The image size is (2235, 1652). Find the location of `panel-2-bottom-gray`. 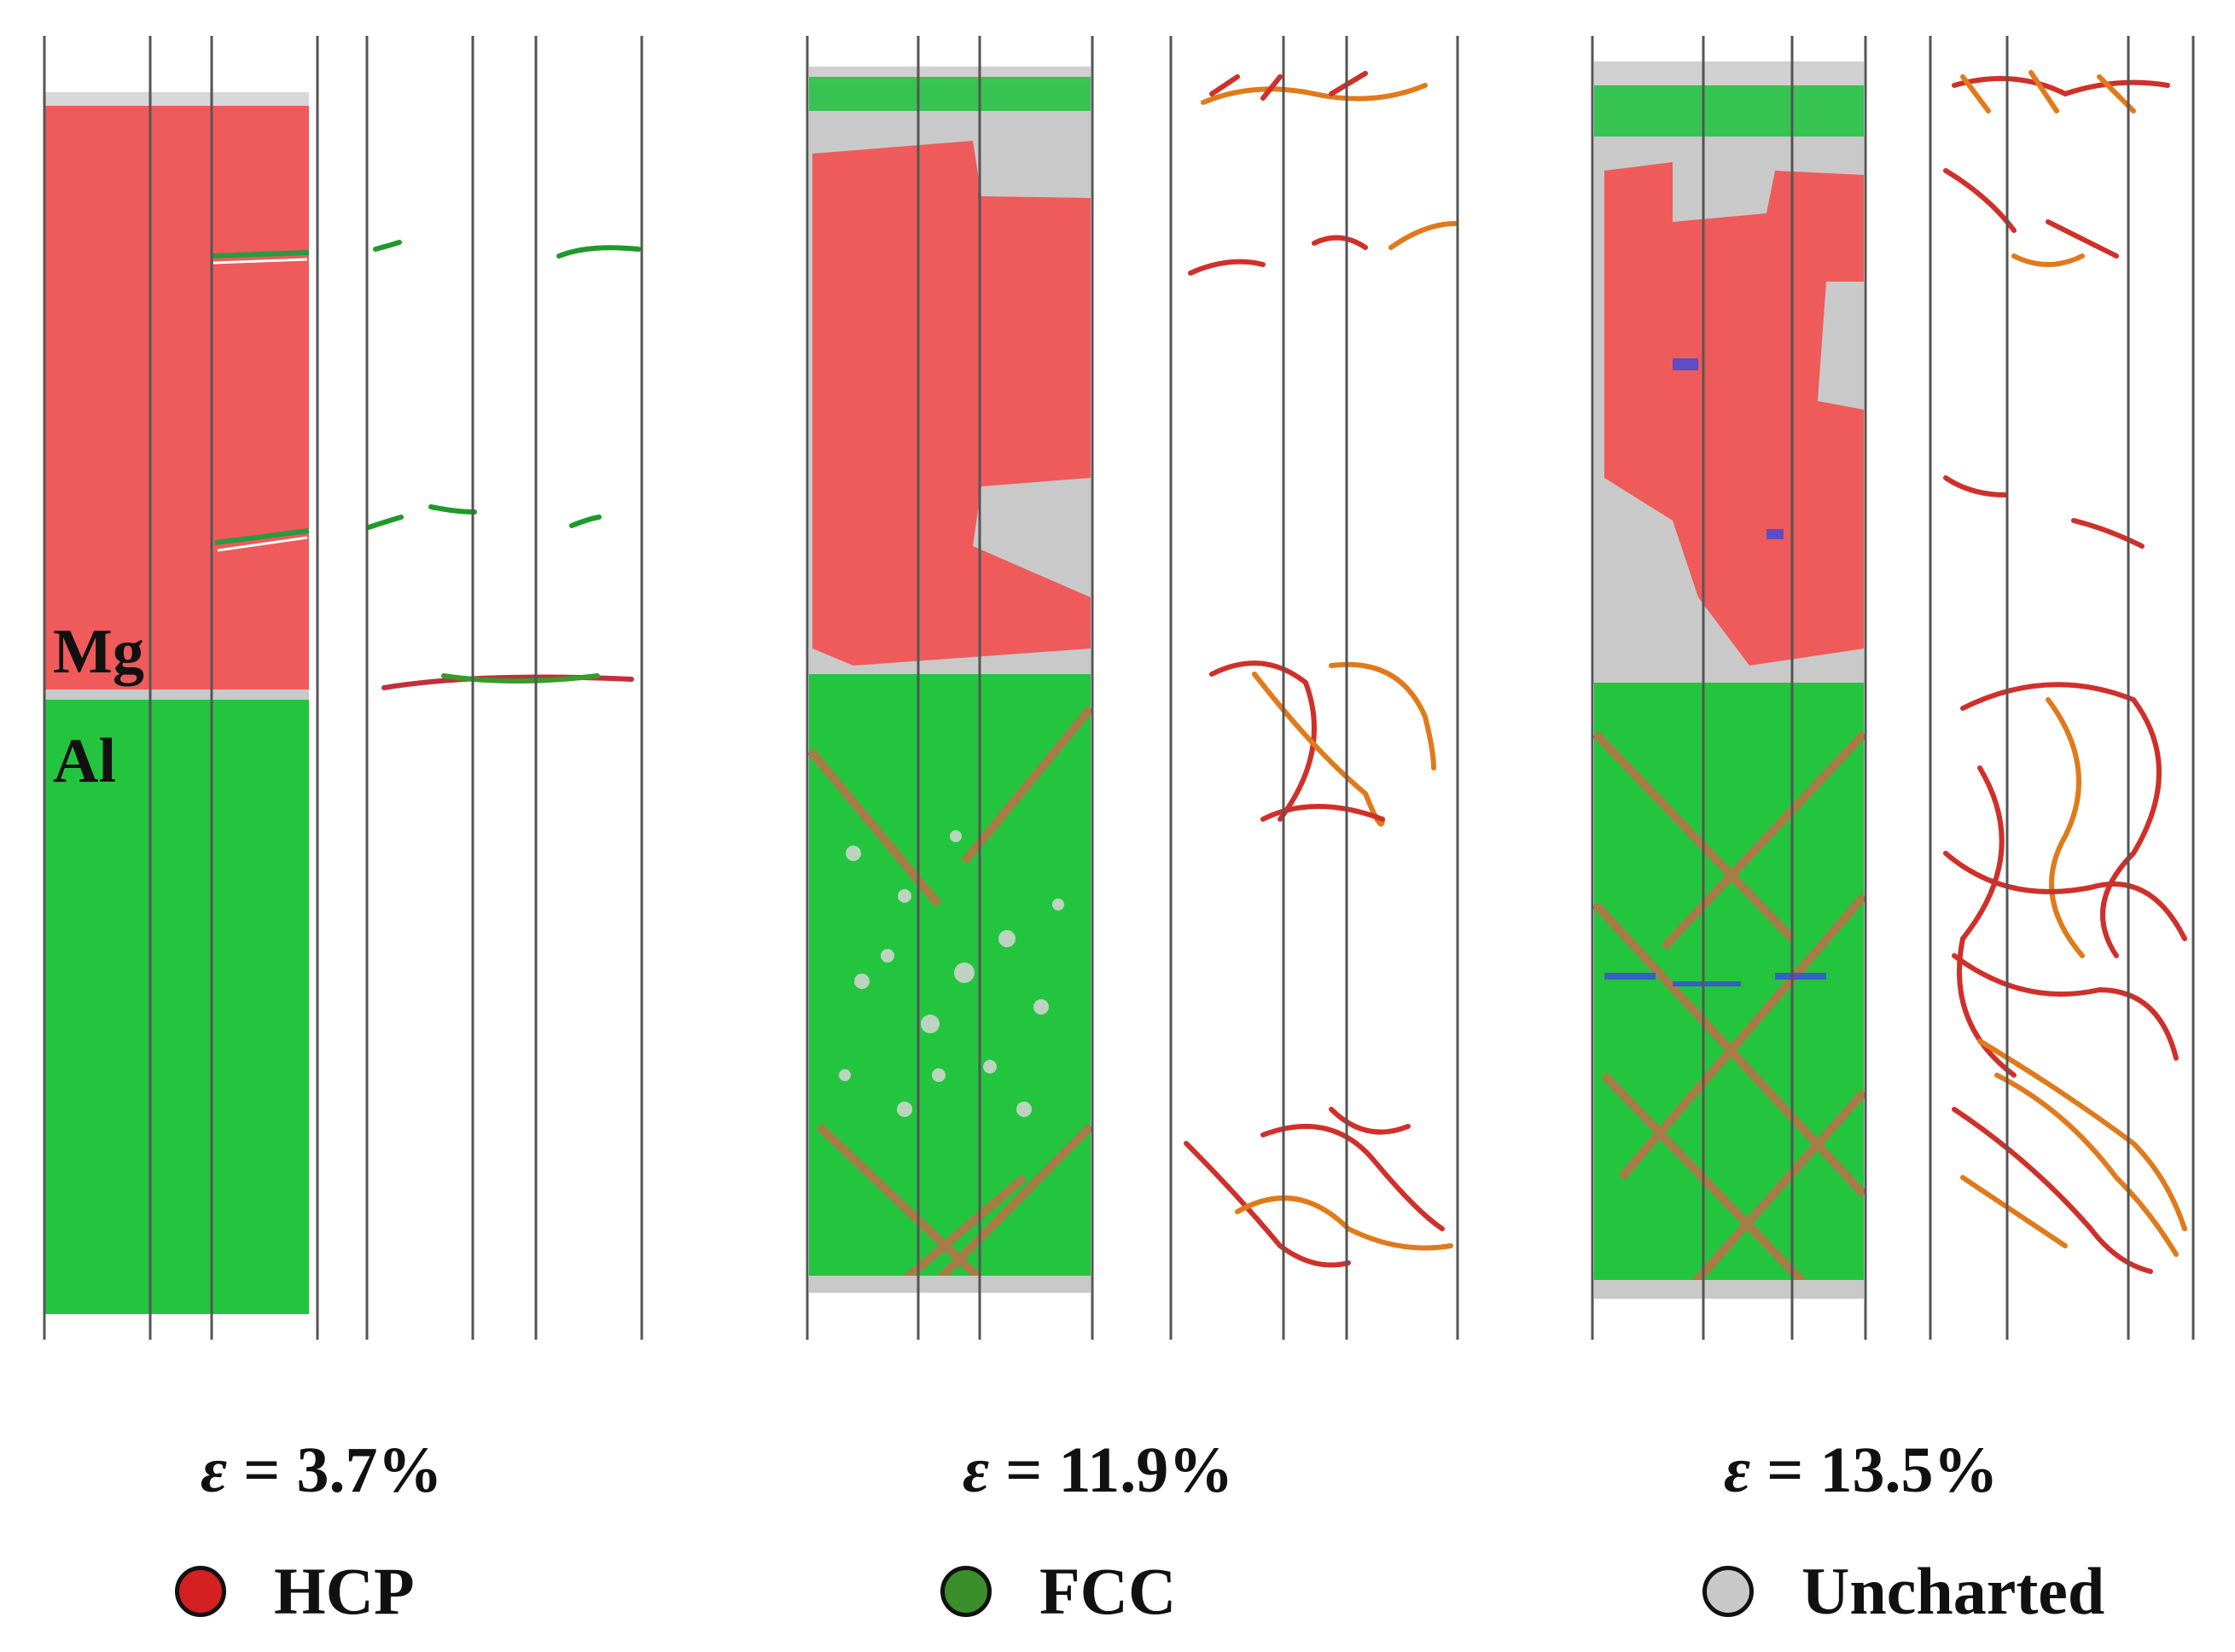

panel-2-bottom-gray is located at coordinates (950, 1284).